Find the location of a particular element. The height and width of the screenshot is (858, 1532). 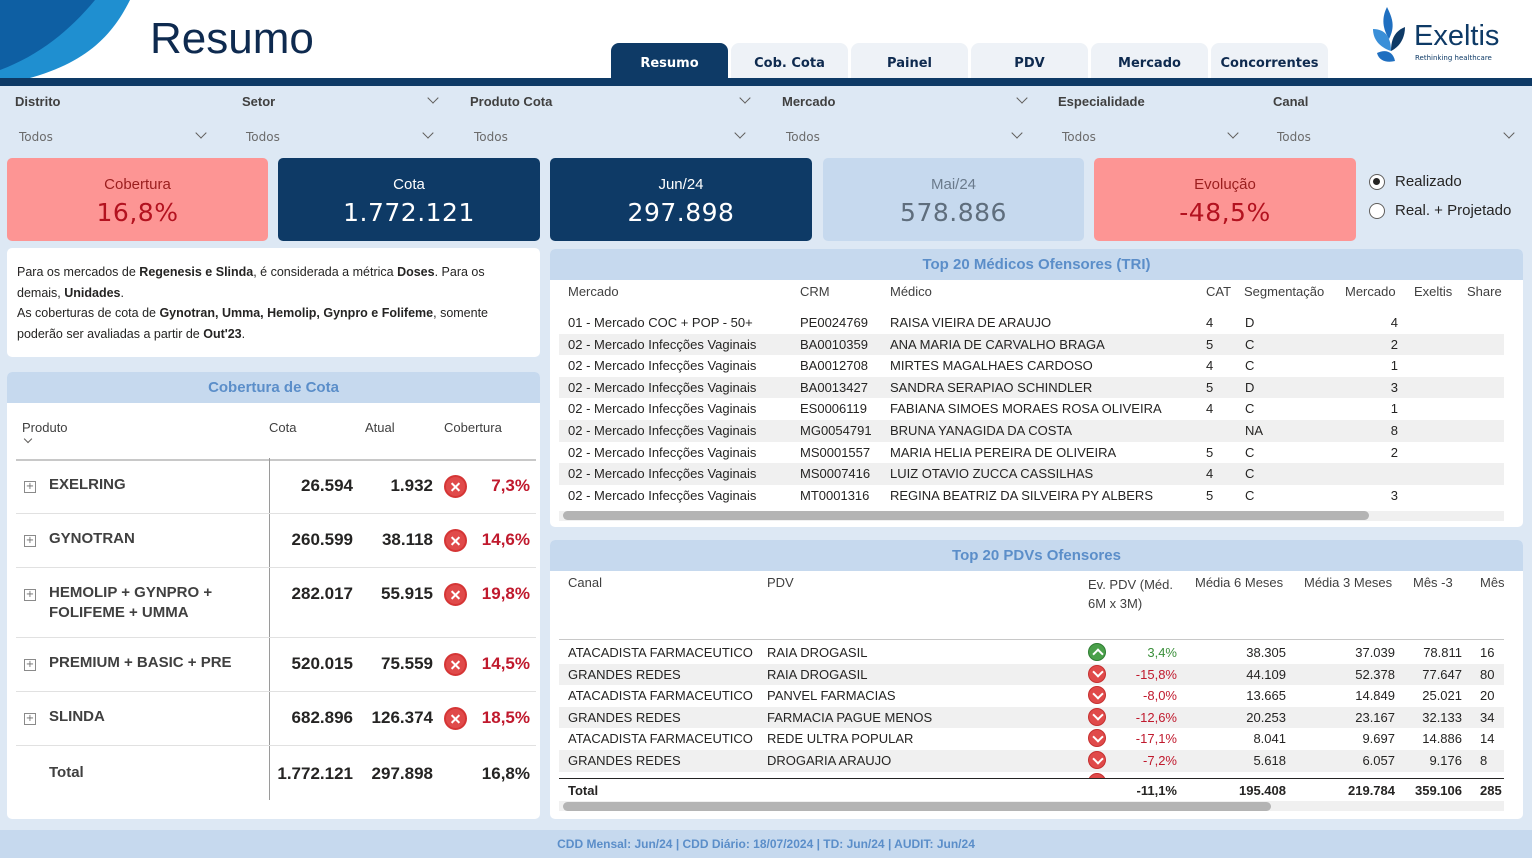

note-text: . is located at coordinates (243, 333).